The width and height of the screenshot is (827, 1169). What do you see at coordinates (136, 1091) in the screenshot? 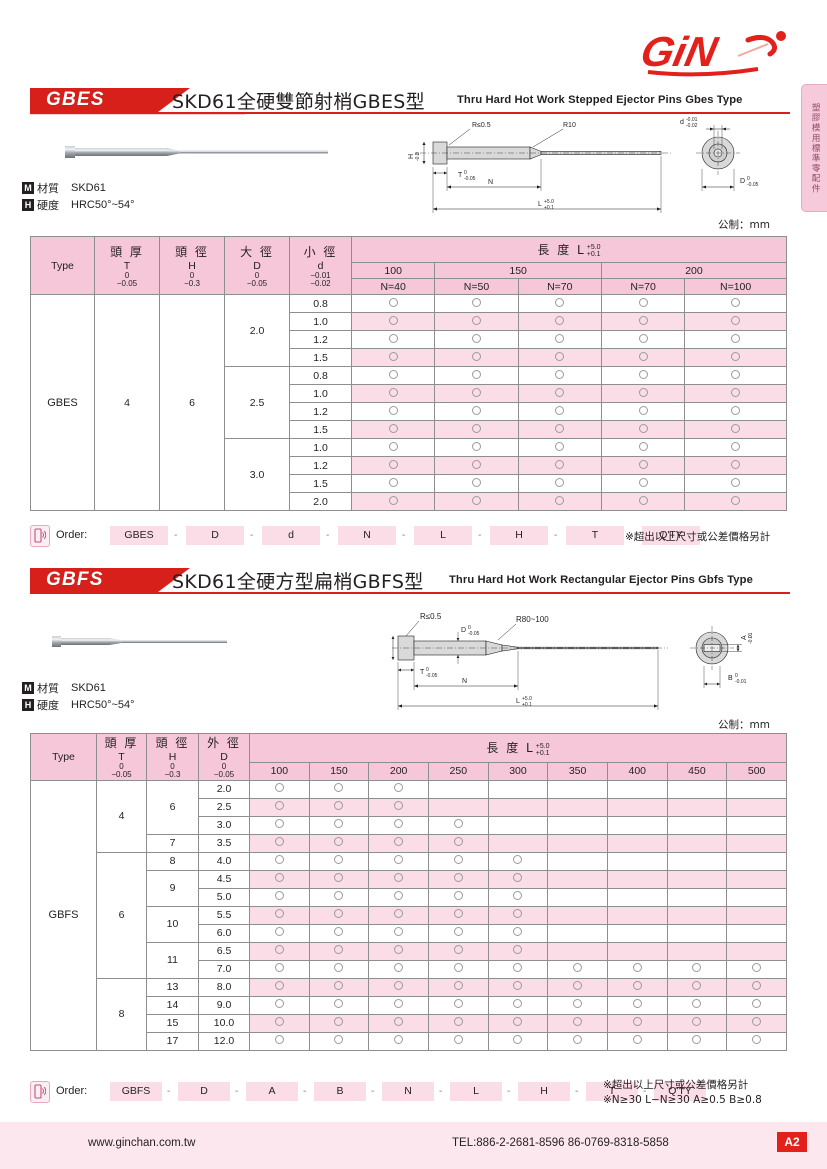
I see `order-chip-gbfs: GBFS` at bounding box center [136, 1091].